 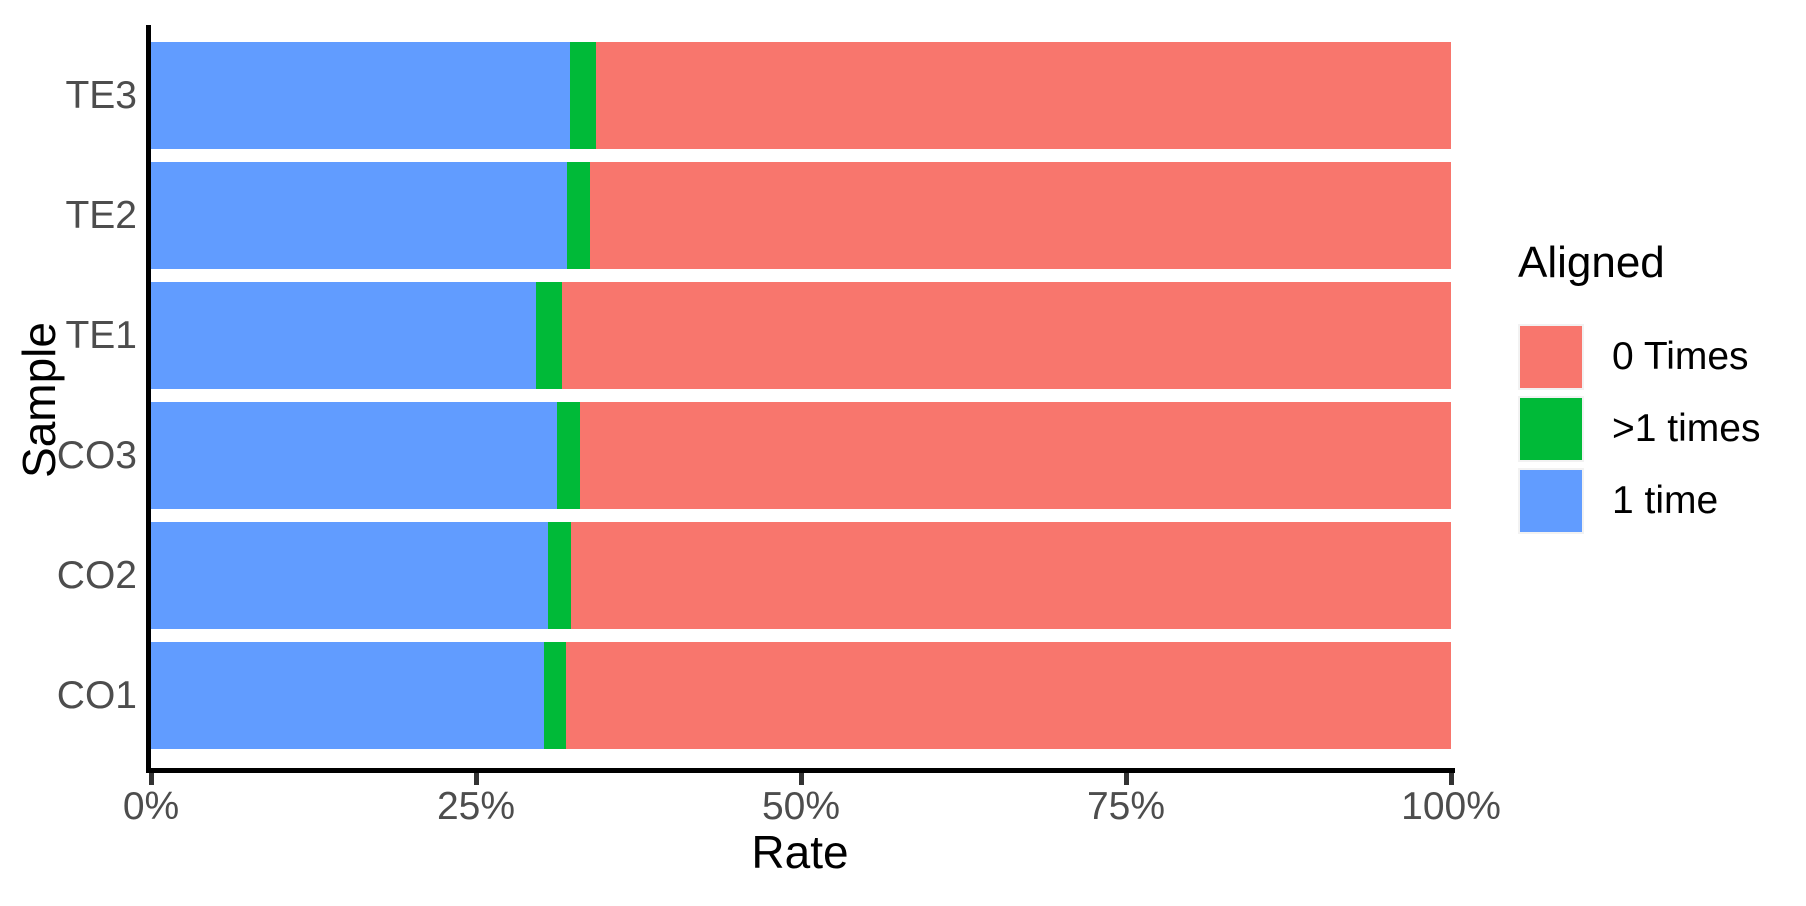 I want to click on legend-label: >1 times, so click(x=1686, y=428).